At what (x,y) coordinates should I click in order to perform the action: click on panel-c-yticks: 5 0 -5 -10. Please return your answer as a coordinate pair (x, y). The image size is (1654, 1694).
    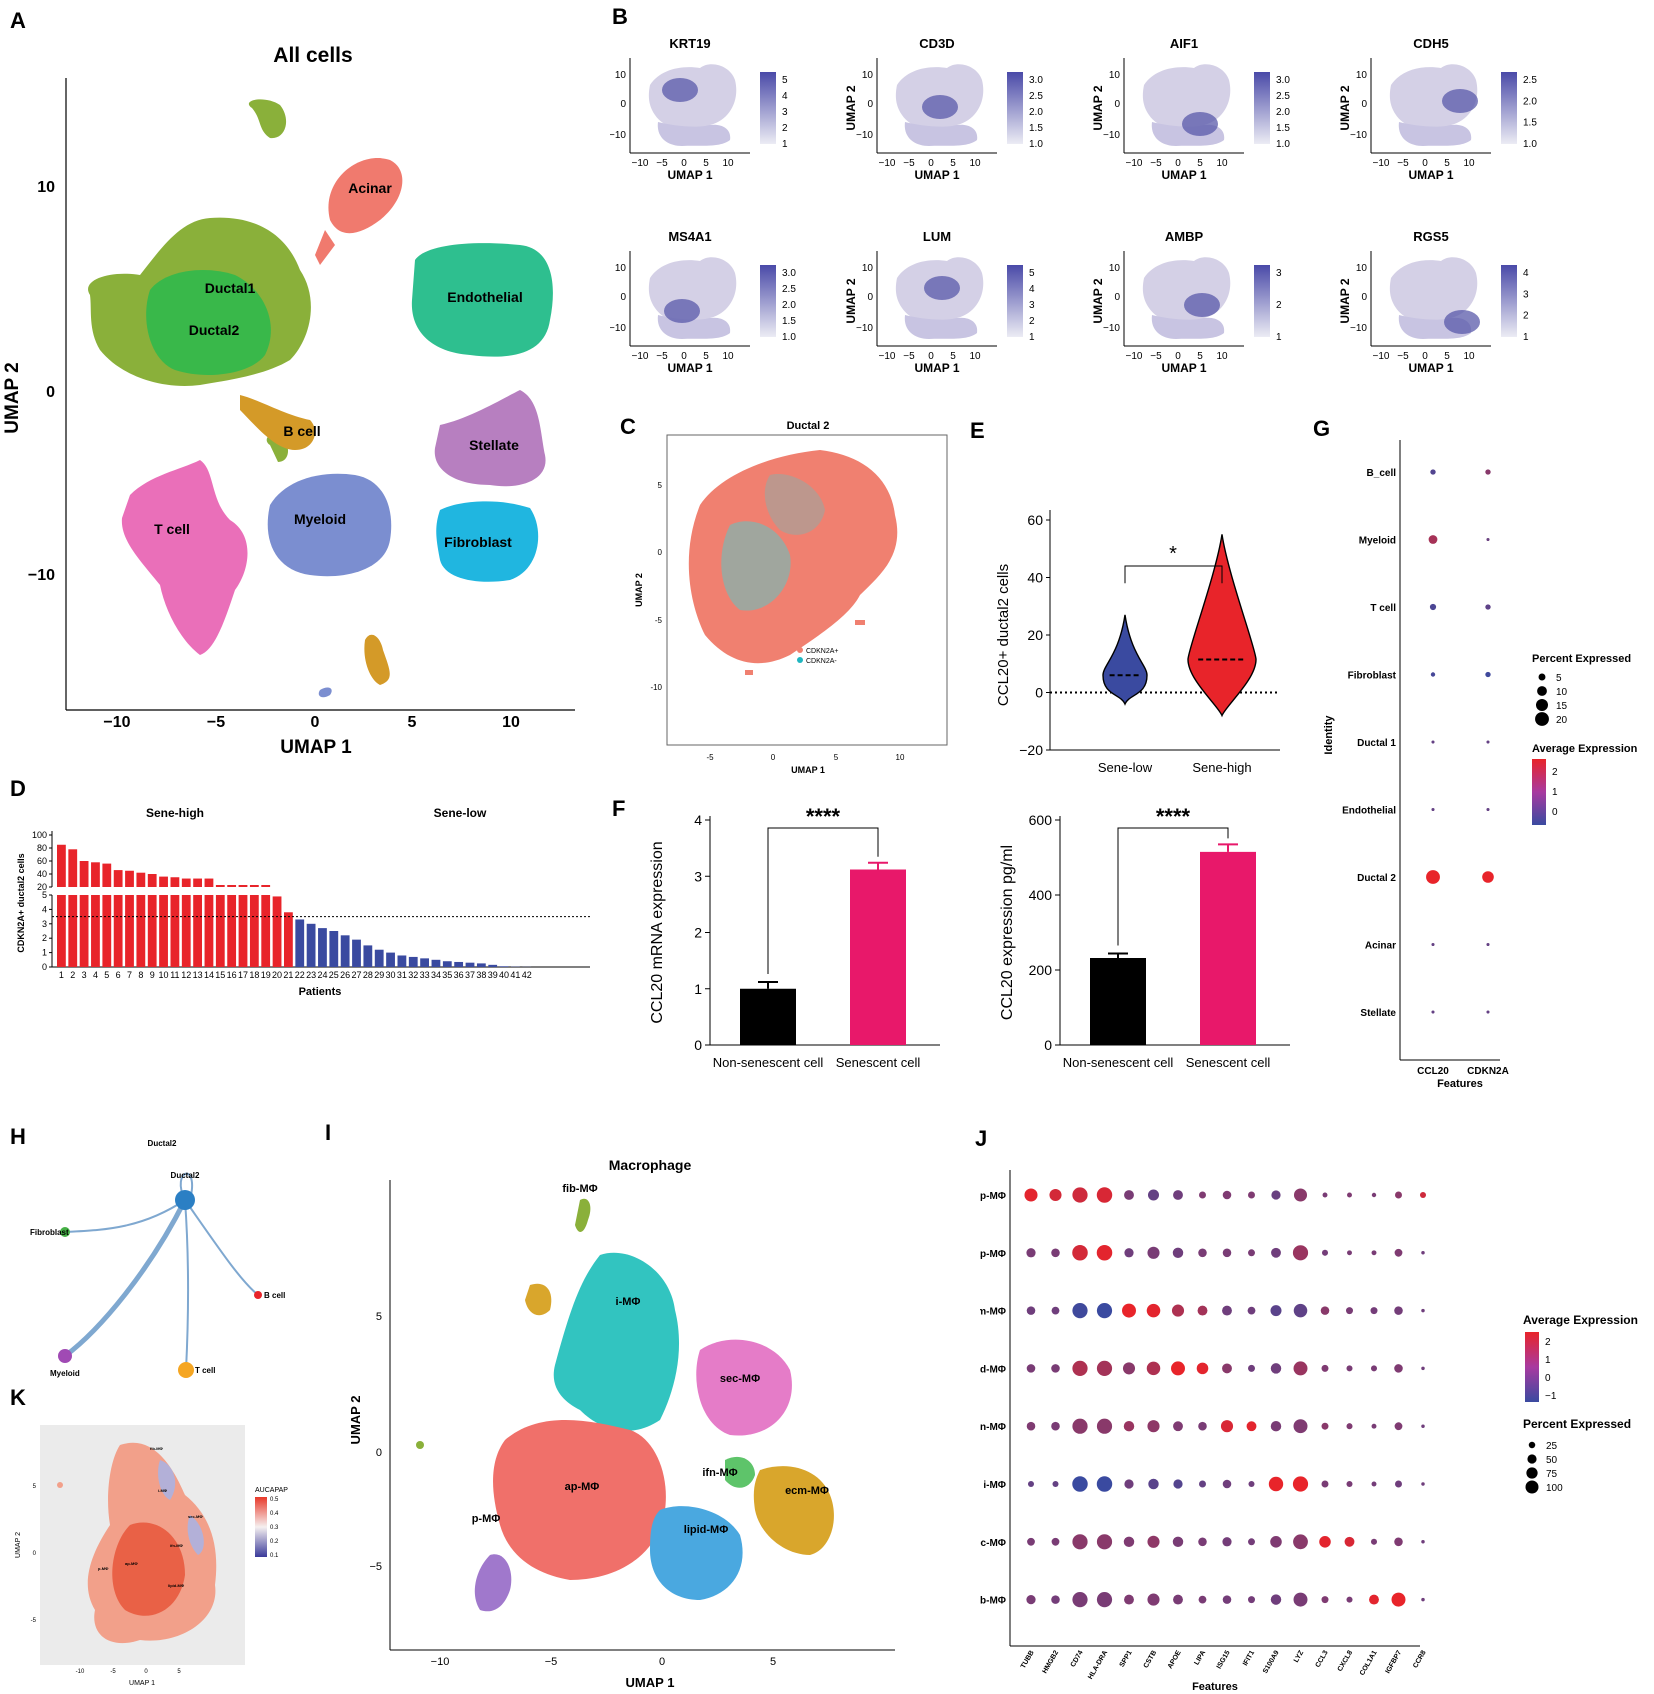
    Looking at the image, I should click on (656, 586).